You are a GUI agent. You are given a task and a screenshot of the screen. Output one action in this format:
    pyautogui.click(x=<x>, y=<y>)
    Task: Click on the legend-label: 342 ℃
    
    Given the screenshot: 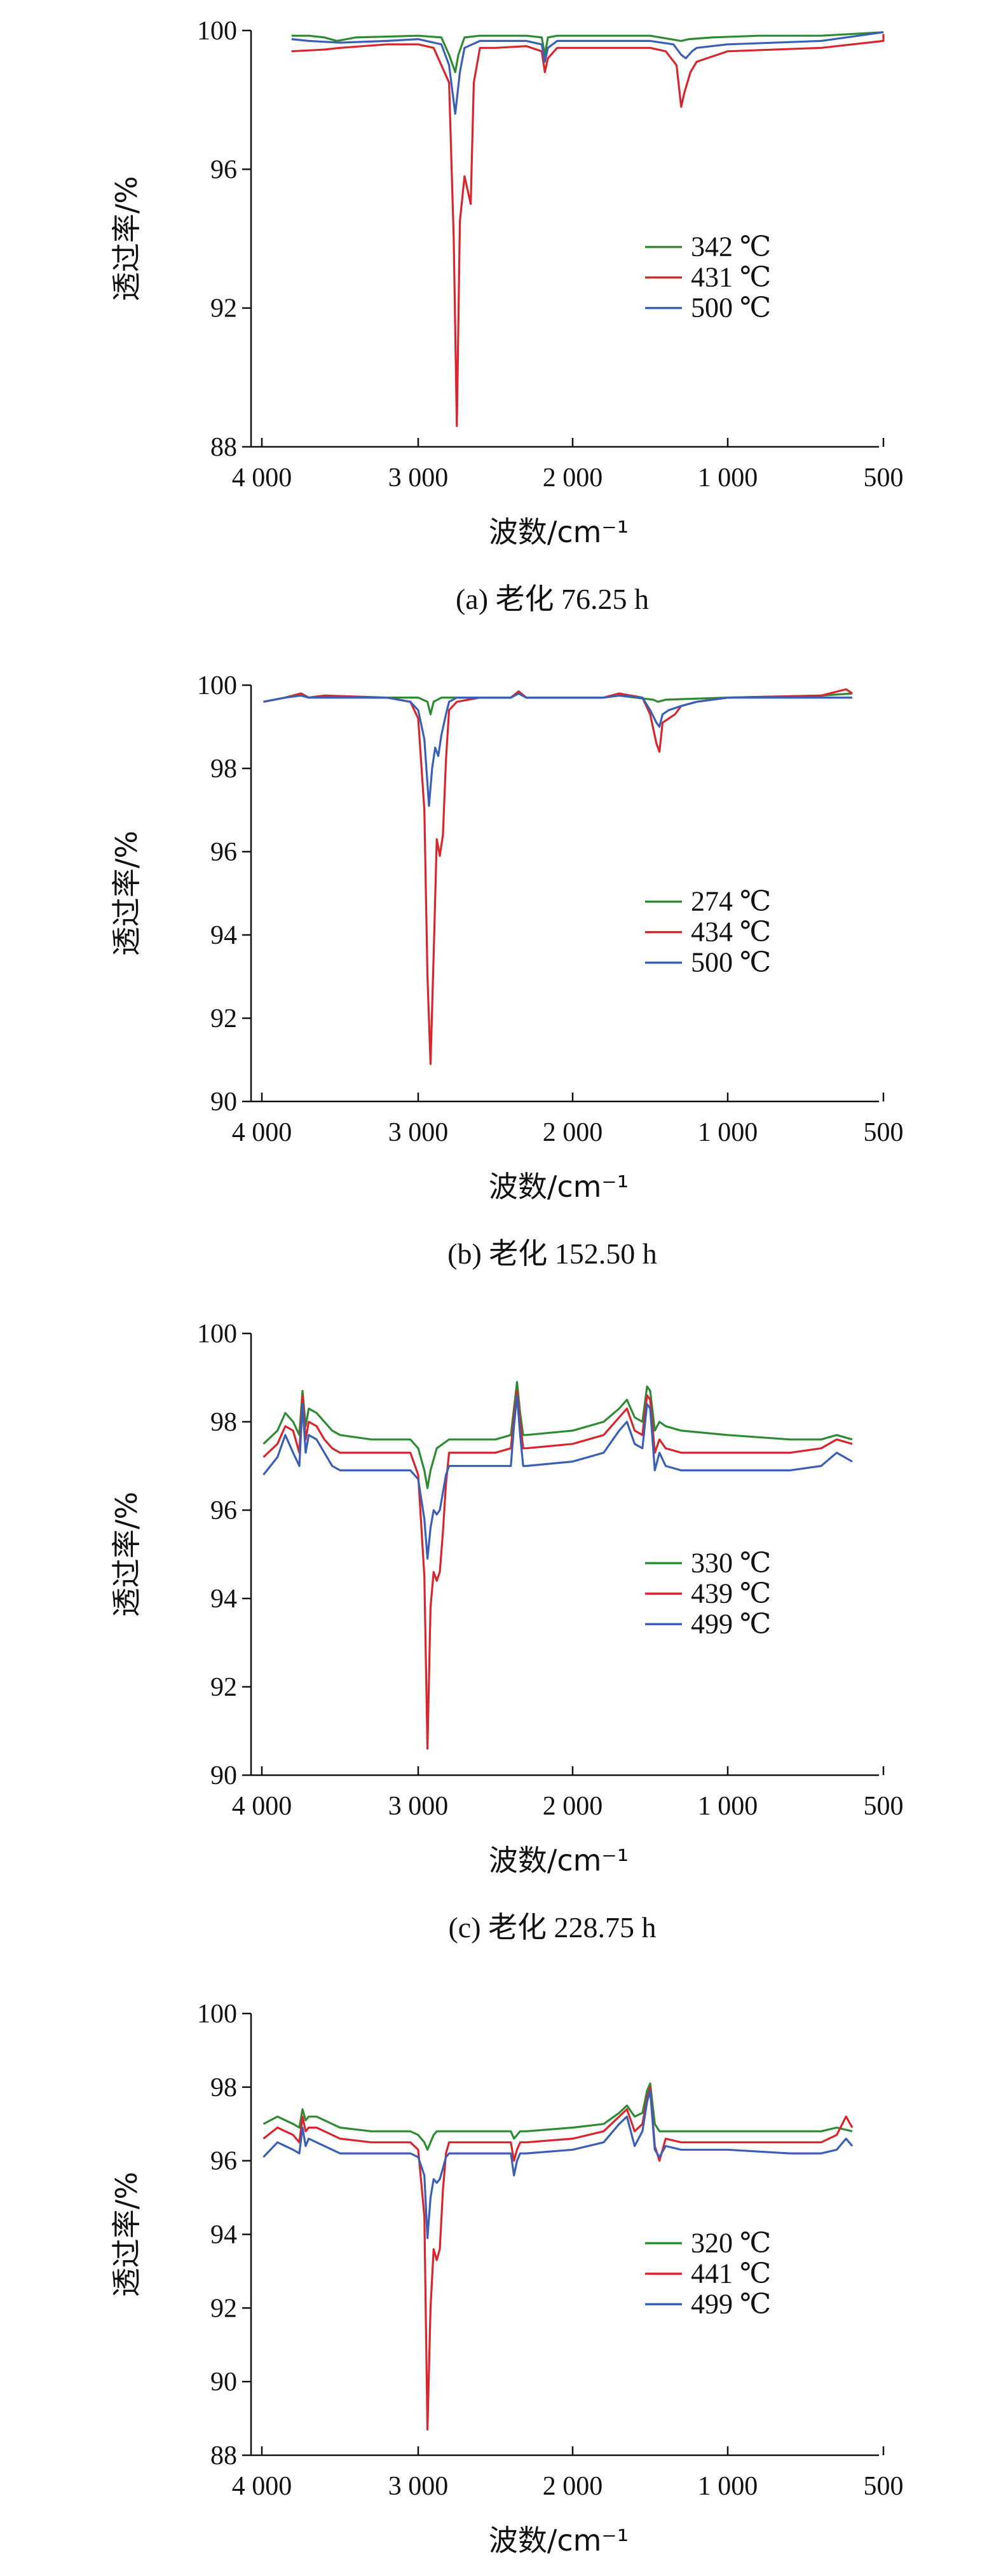 What is the action you would take?
    pyautogui.click(x=731, y=246)
    